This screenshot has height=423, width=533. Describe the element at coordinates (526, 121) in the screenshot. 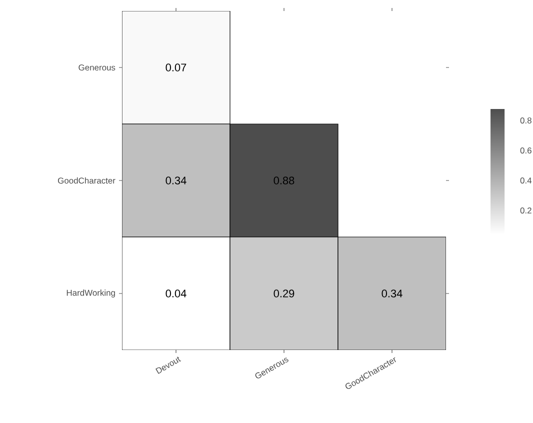

I see `color-bar-label: 0.8` at that location.